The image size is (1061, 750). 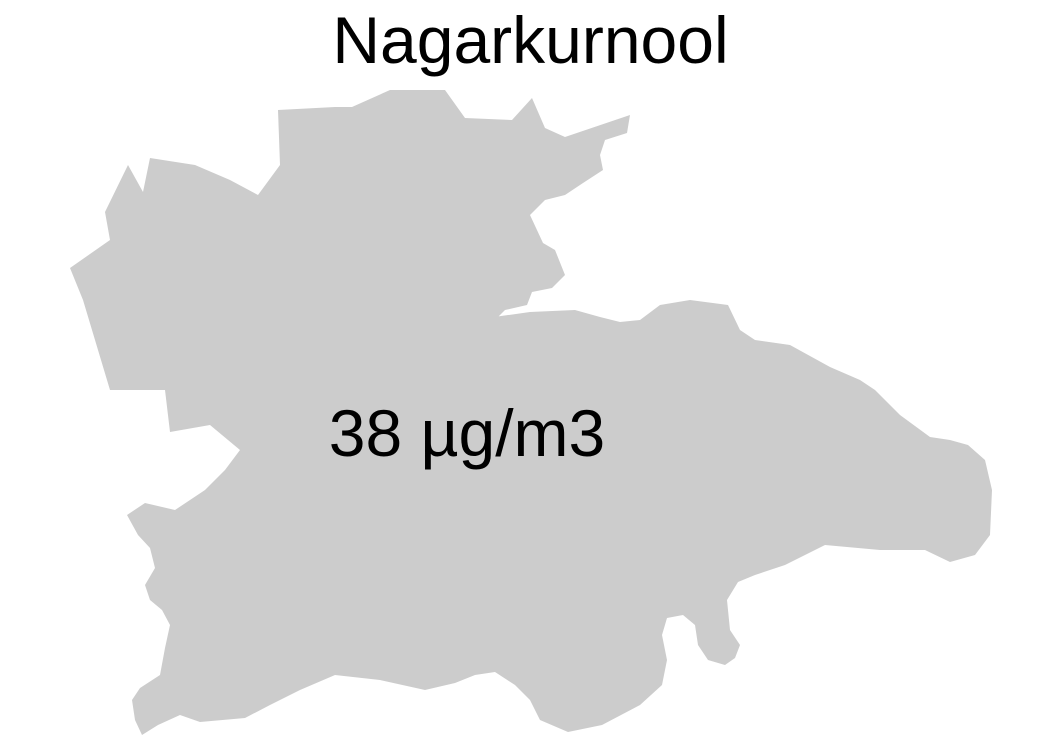 I want to click on map-title: Nagarkurnool, so click(x=530, y=40).